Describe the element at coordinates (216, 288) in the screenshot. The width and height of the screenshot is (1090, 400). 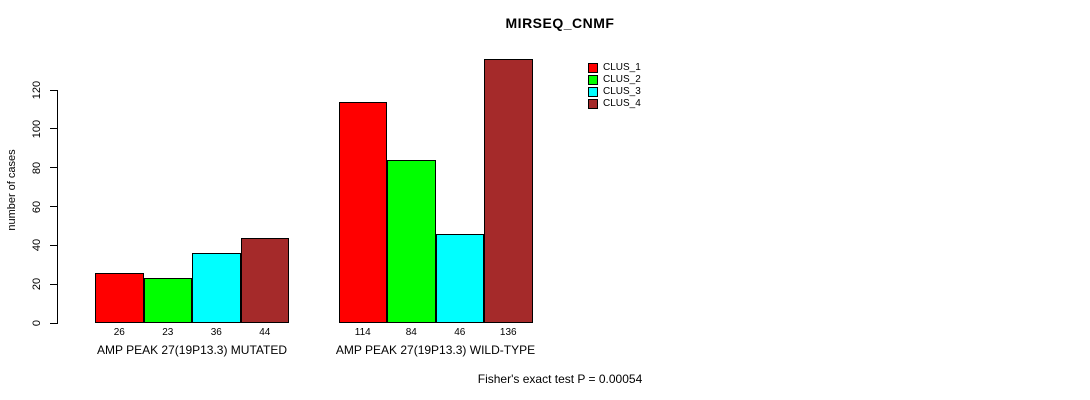
I see `bar-clus_3-group1` at that location.